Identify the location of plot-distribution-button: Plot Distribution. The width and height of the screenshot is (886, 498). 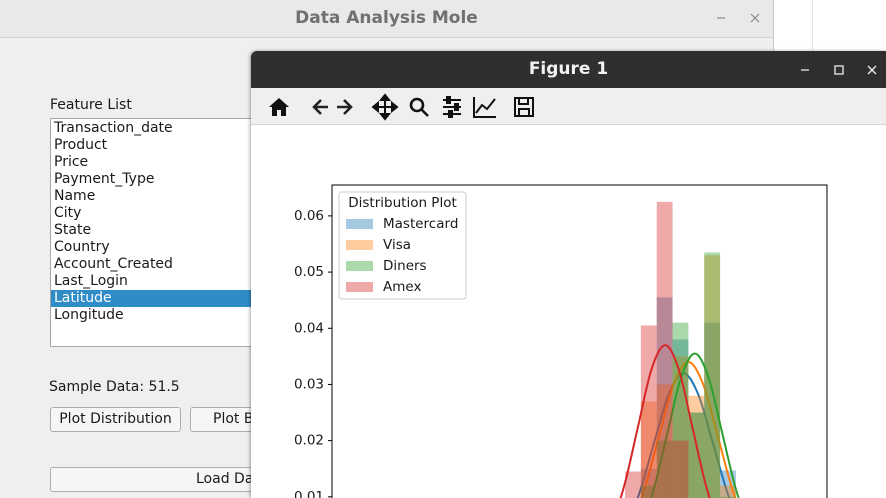
(115, 419).